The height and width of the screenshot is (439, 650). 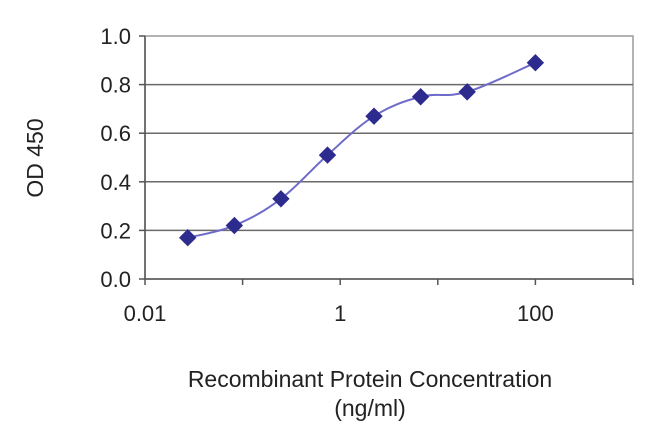 I want to click on y-tick-label: 1.0, so click(x=115, y=36).